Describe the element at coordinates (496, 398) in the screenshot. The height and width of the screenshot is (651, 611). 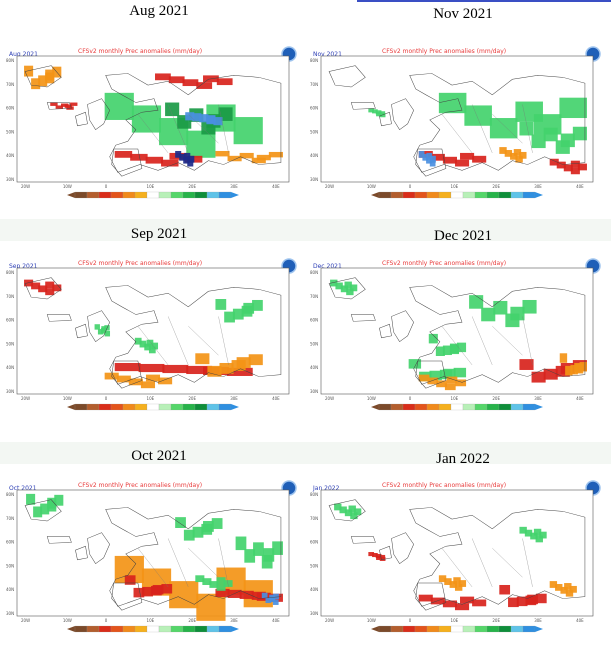
I see `lon-tick-label: 20E` at that location.